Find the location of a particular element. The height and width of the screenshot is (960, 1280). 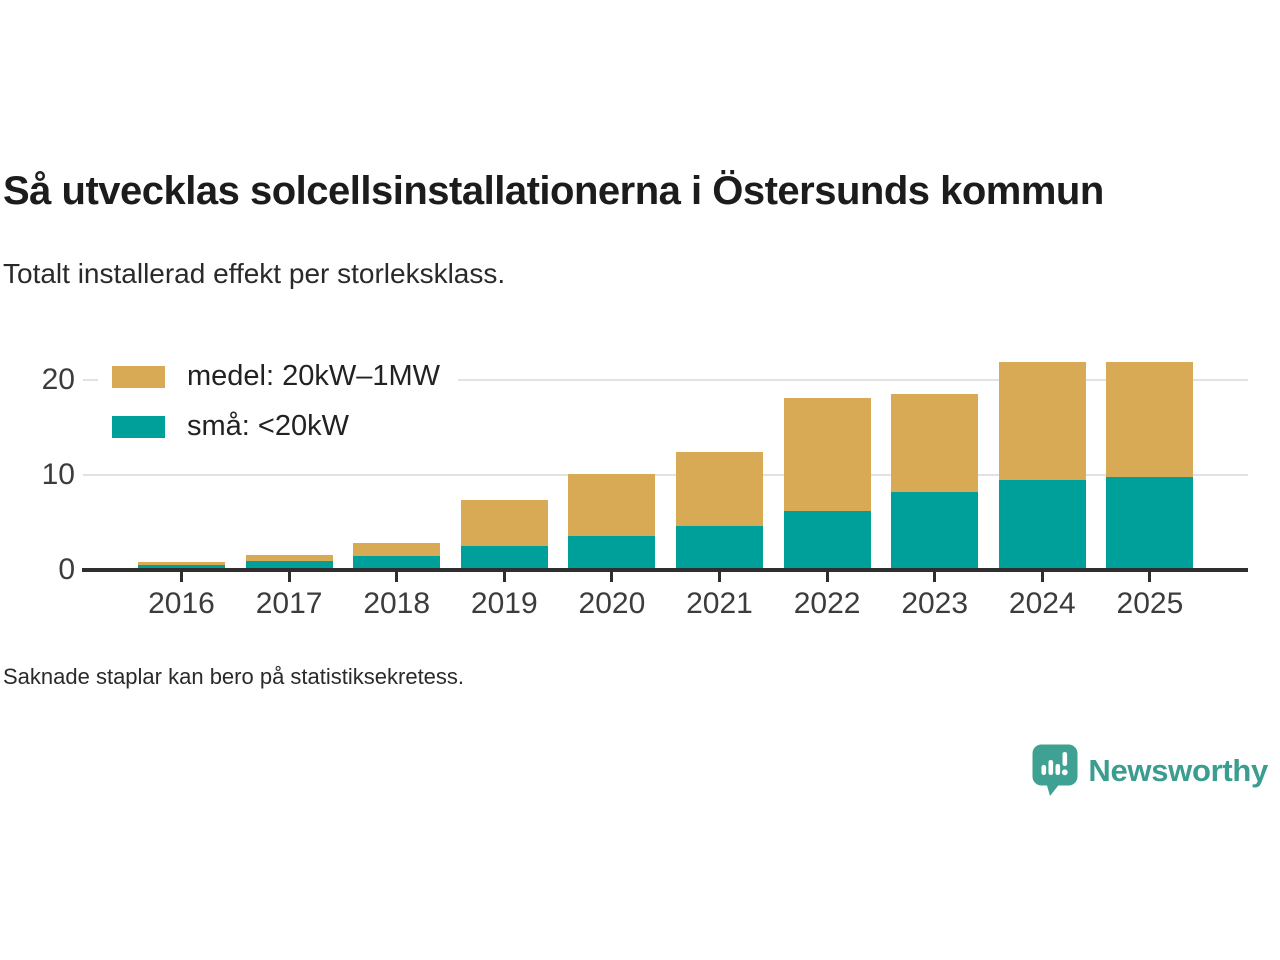

bar-segment-2025-medel is located at coordinates (1150, 420).